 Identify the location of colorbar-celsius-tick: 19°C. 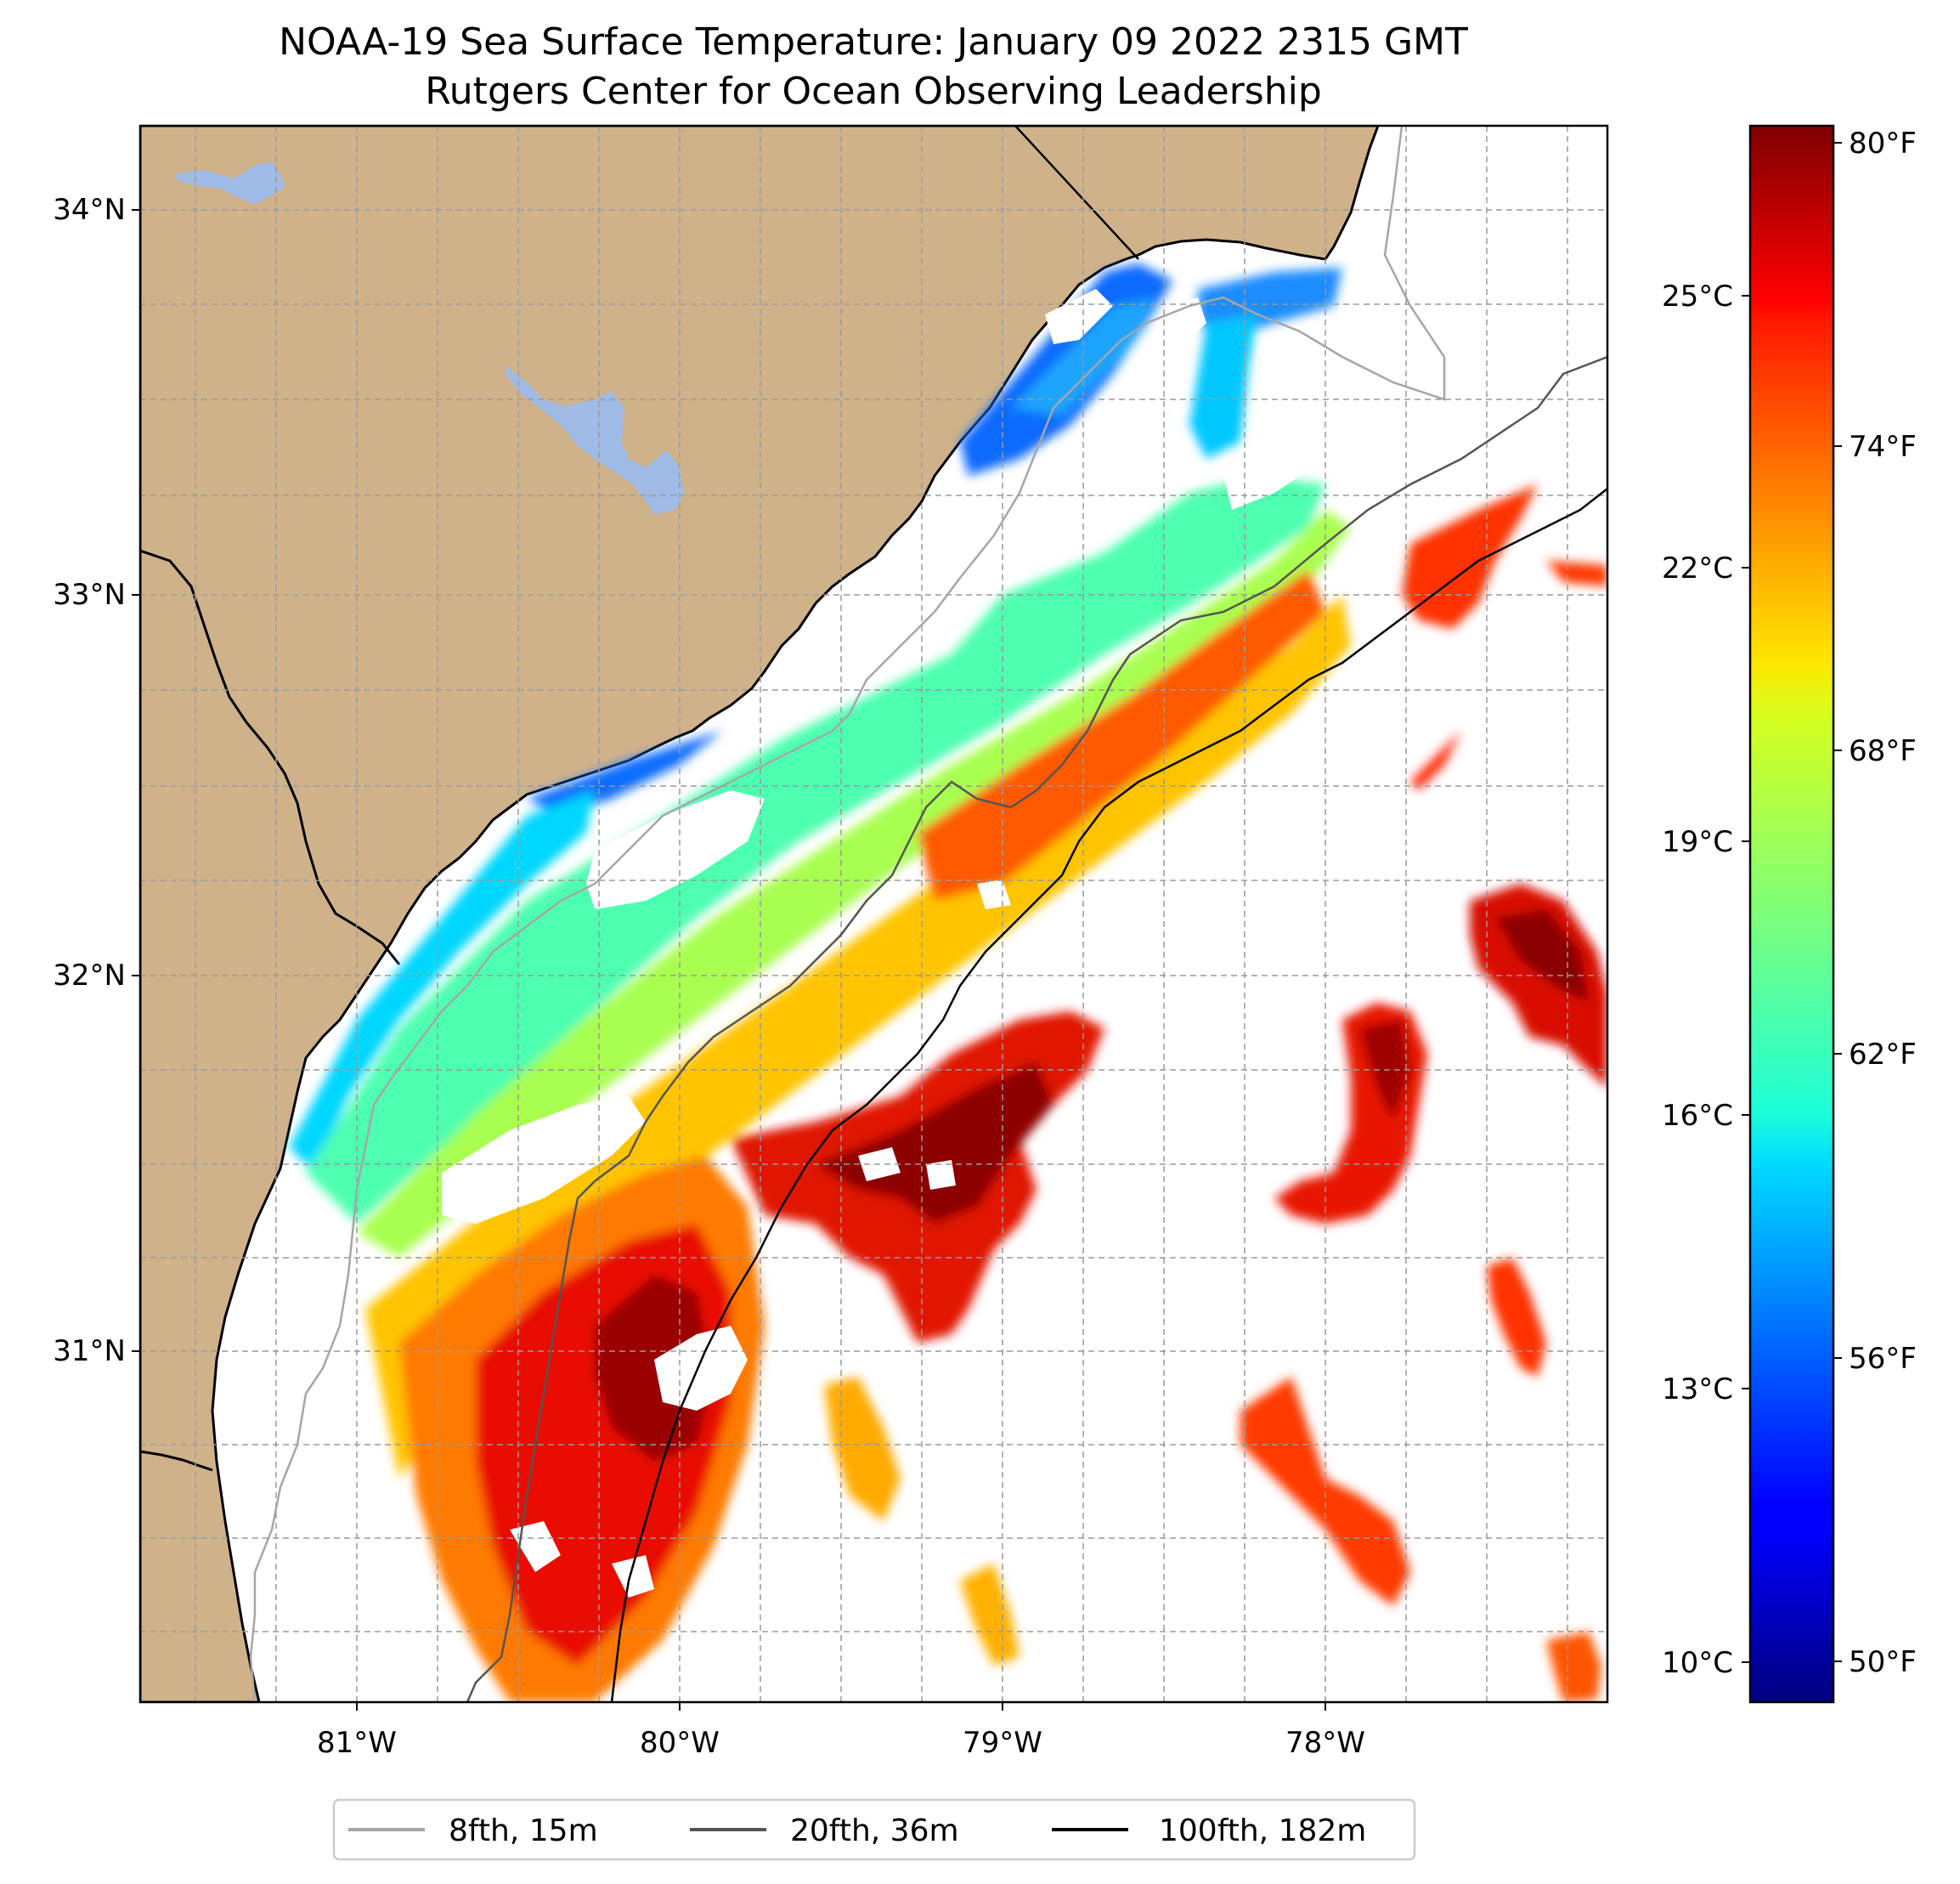
(1698, 842).